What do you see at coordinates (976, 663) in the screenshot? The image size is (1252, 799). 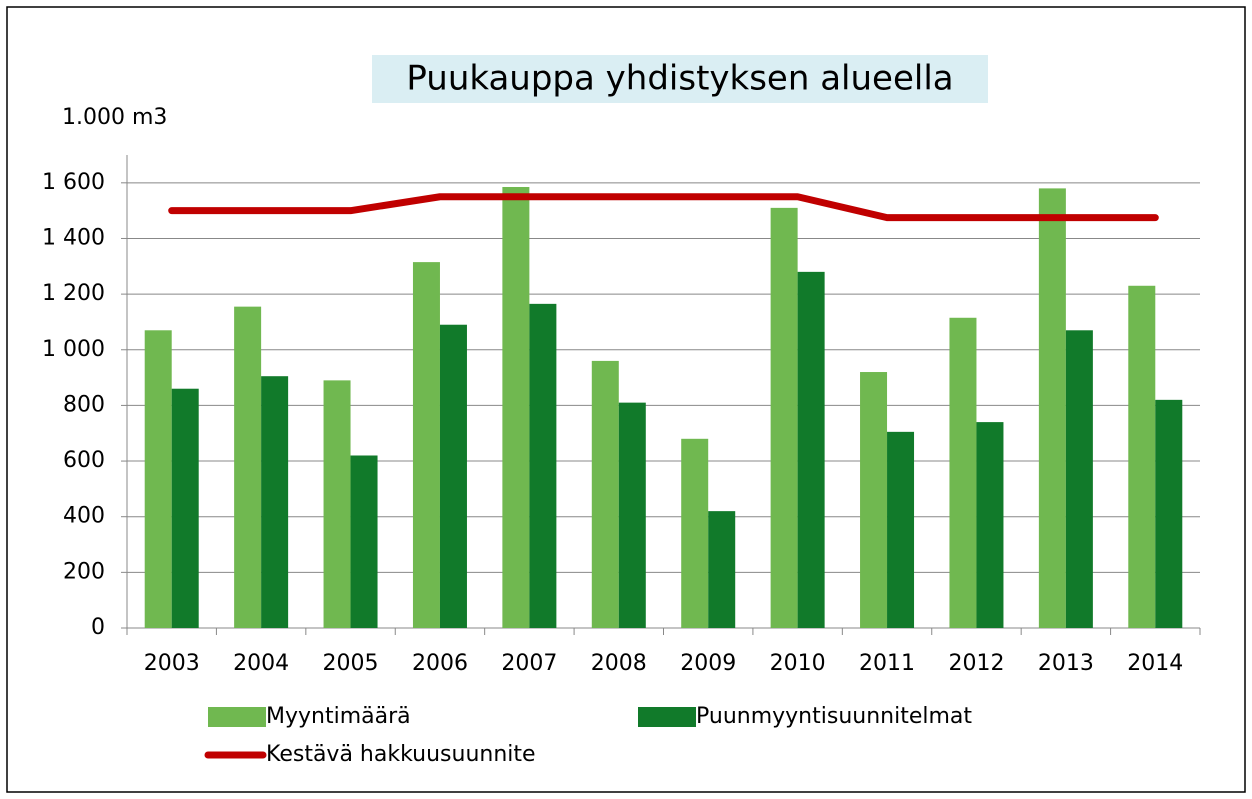 I see `x-tick-label: 2012` at bounding box center [976, 663].